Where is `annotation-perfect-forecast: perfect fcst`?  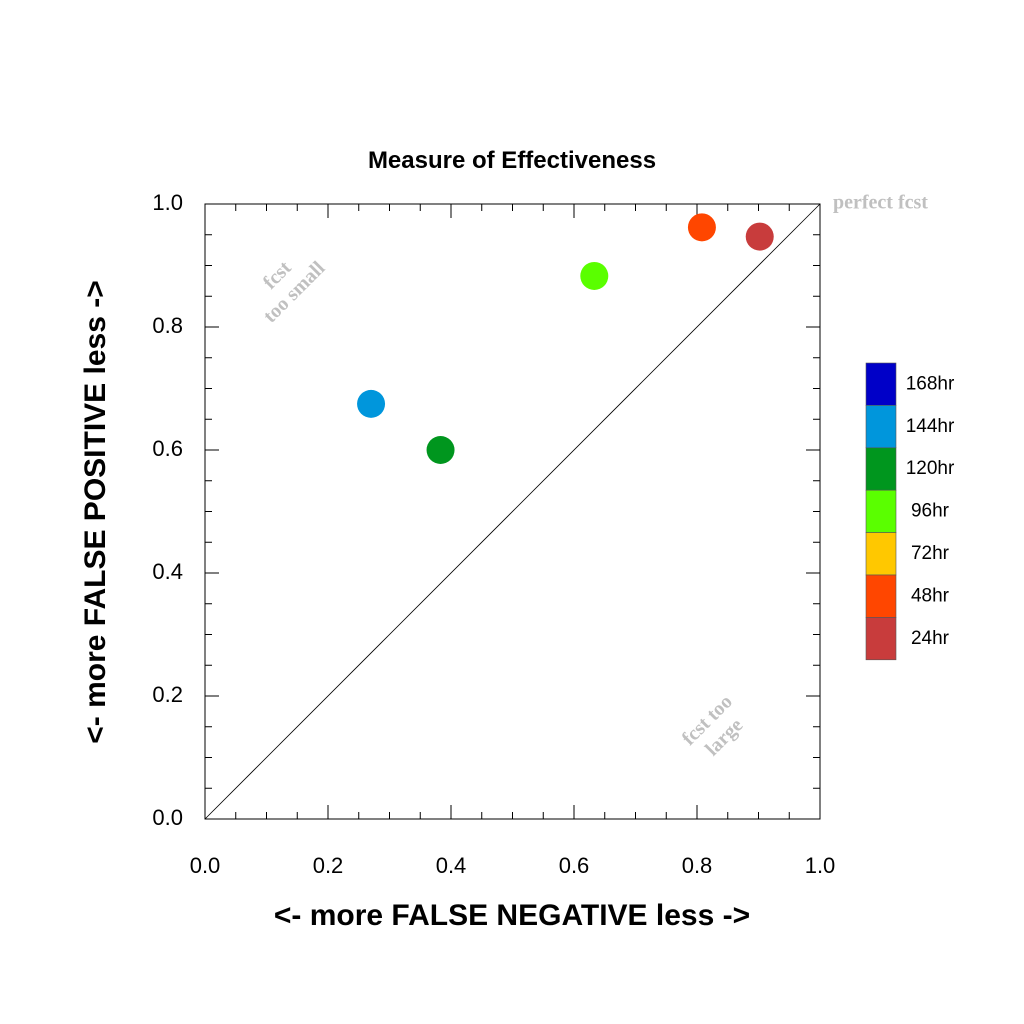
annotation-perfect-forecast: perfect fcst is located at coordinates (880, 203).